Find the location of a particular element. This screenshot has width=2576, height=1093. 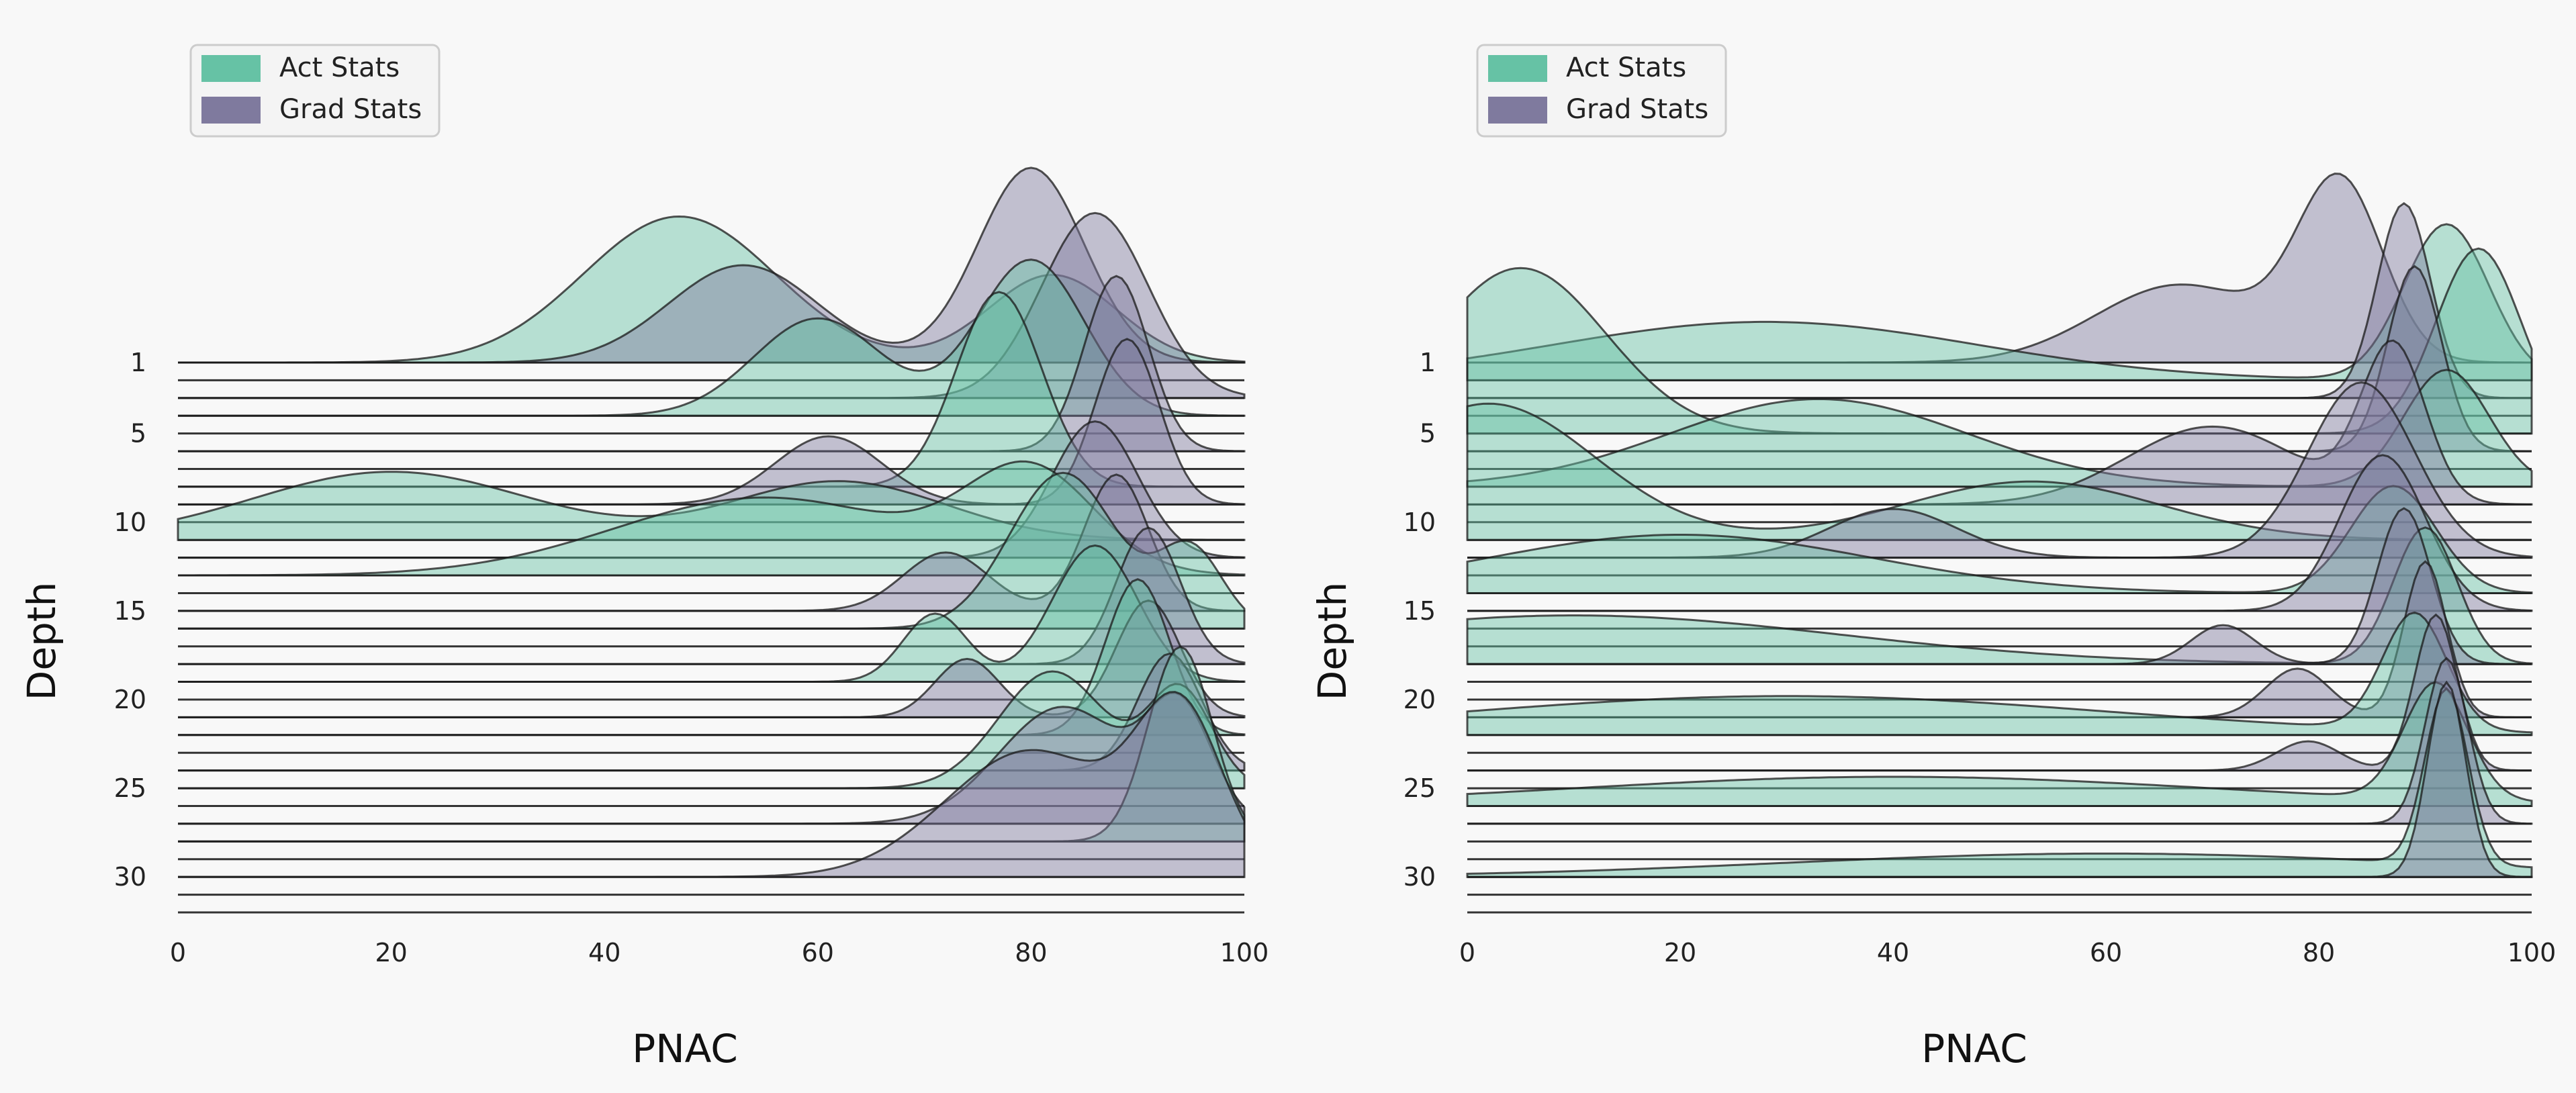

left-x-axis-title: PNAC is located at coordinates (685, 1049).